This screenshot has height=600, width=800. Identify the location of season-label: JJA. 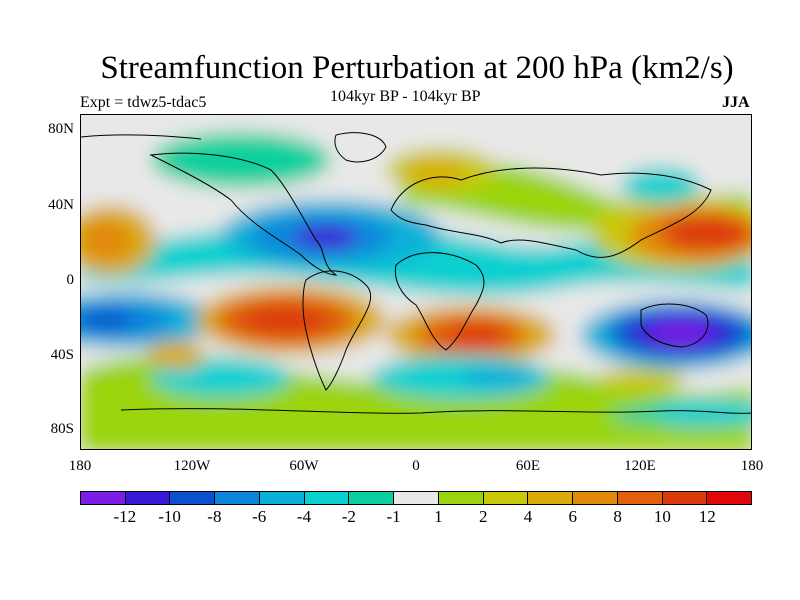
(736, 102).